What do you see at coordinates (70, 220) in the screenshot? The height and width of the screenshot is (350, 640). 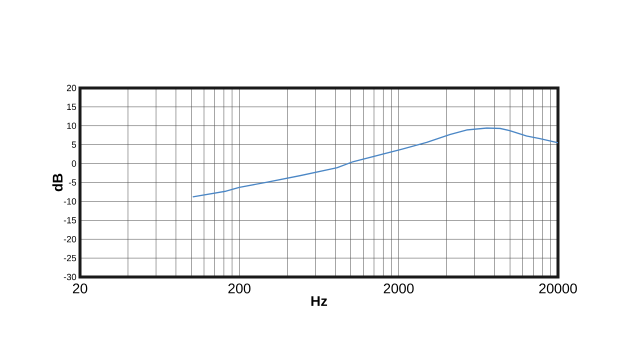 I see `y-tick-label: -15` at bounding box center [70, 220].